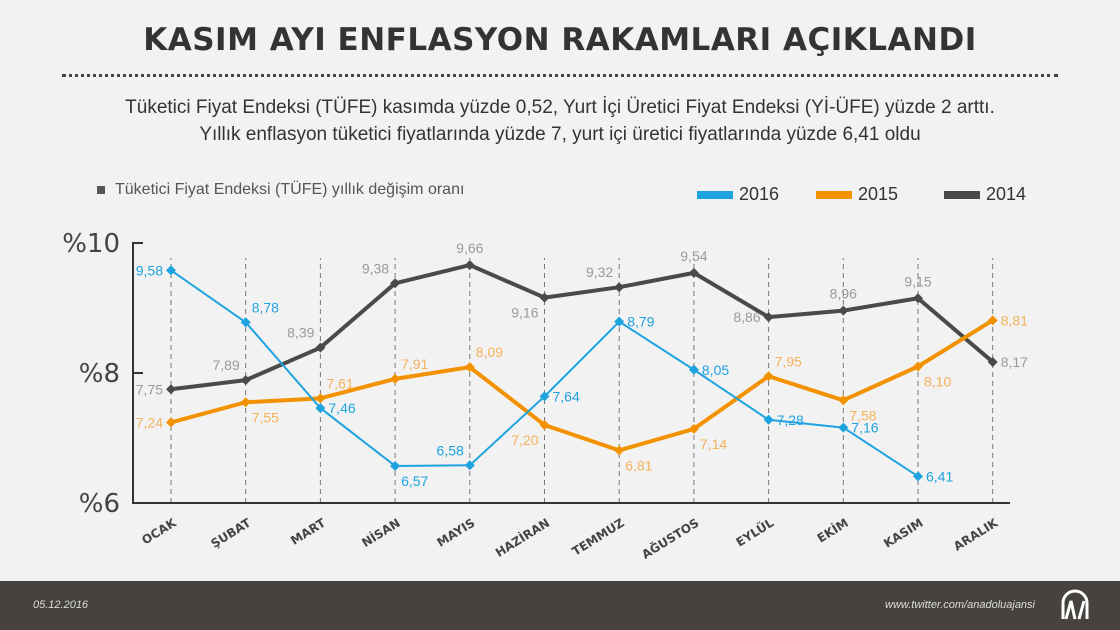  I want to click on legend-item-2014: 2014, so click(985, 194).